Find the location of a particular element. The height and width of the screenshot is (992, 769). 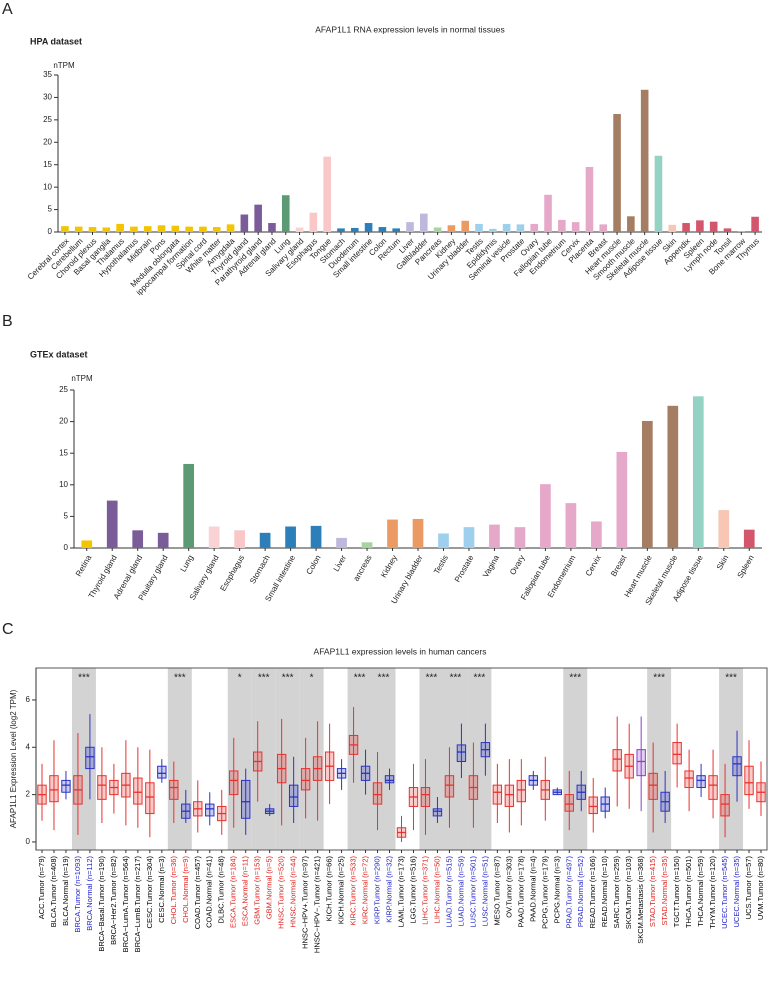

x-tick-label: COAD.Normal (n=41) is located at coordinates (209, 892).